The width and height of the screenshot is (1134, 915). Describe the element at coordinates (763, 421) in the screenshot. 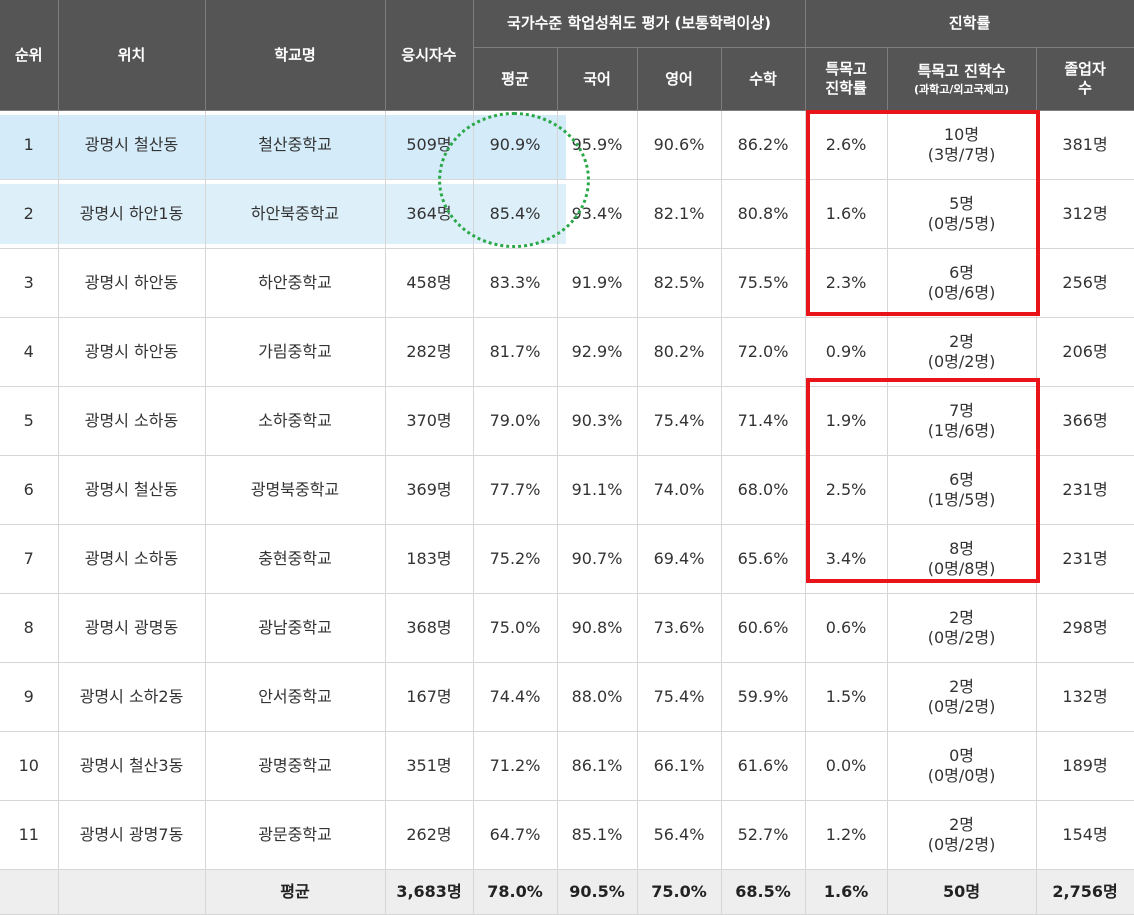

I see `cell-math: 71.4%` at that location.